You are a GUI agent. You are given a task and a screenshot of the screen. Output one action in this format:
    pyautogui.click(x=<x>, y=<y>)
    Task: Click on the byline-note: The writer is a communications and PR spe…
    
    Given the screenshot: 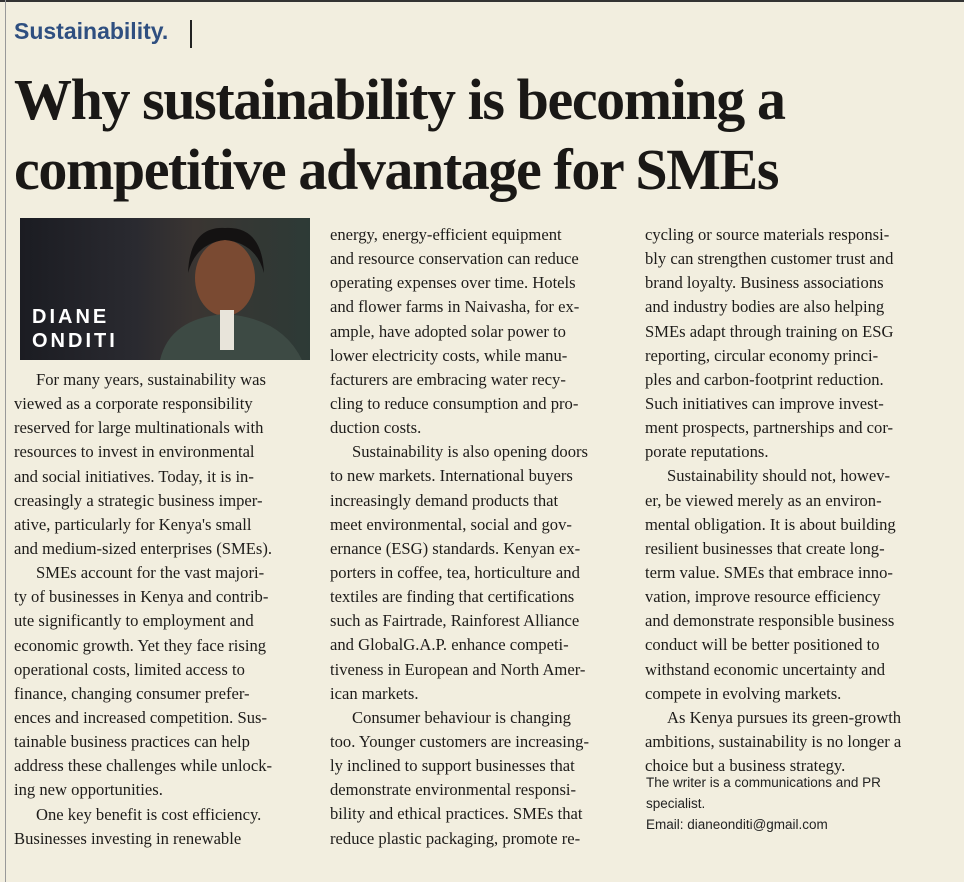 What is the action you would take?
    pyautogui.click(x=763, y=803)
    